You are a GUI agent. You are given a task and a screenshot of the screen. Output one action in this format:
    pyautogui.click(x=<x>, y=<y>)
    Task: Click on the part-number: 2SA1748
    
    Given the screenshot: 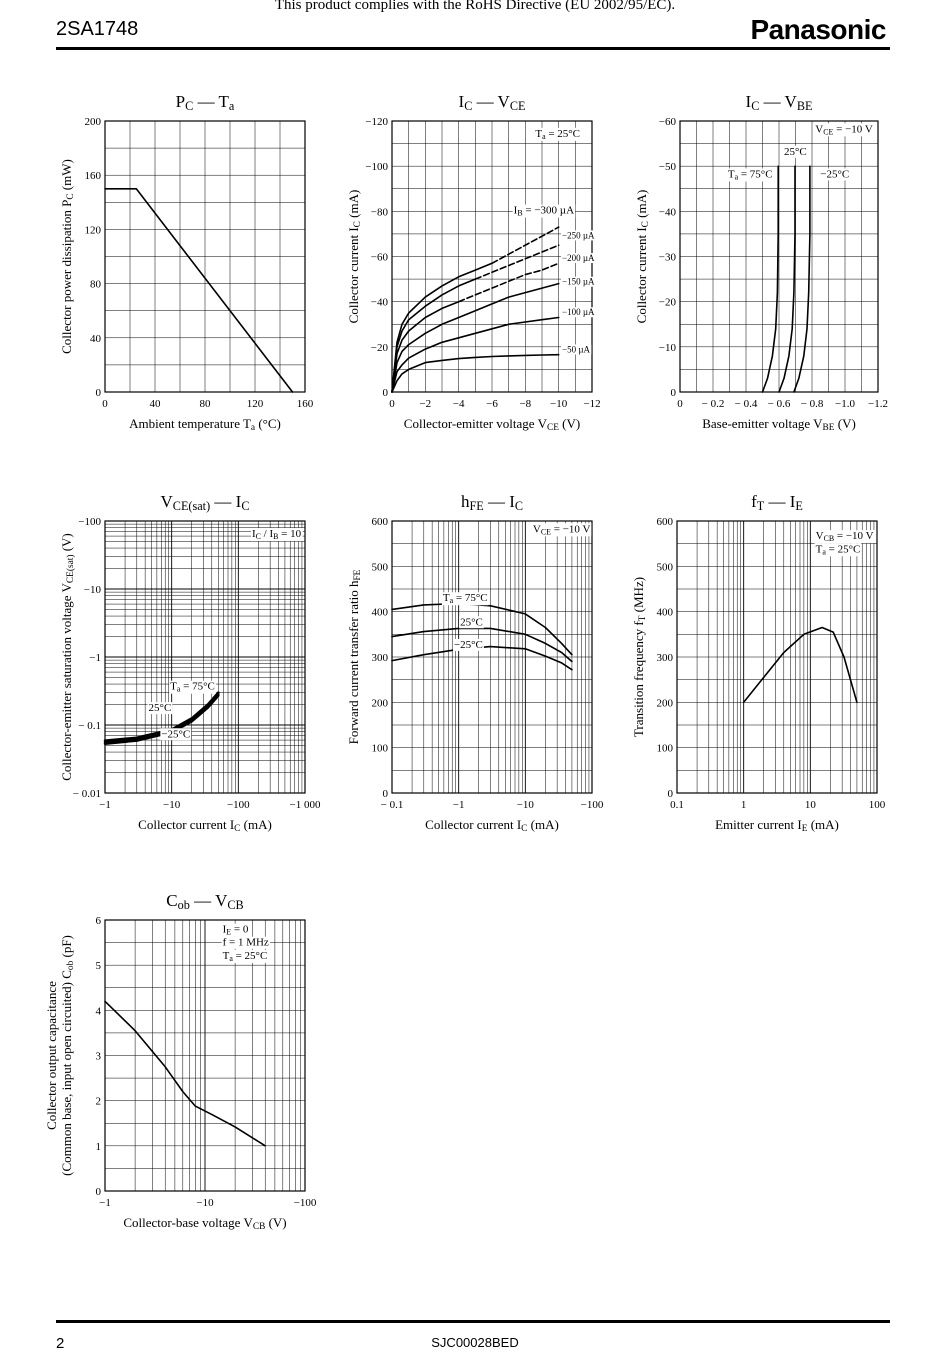 What is the action you would take?
    pyautogui.click(x=97, y=29)
    